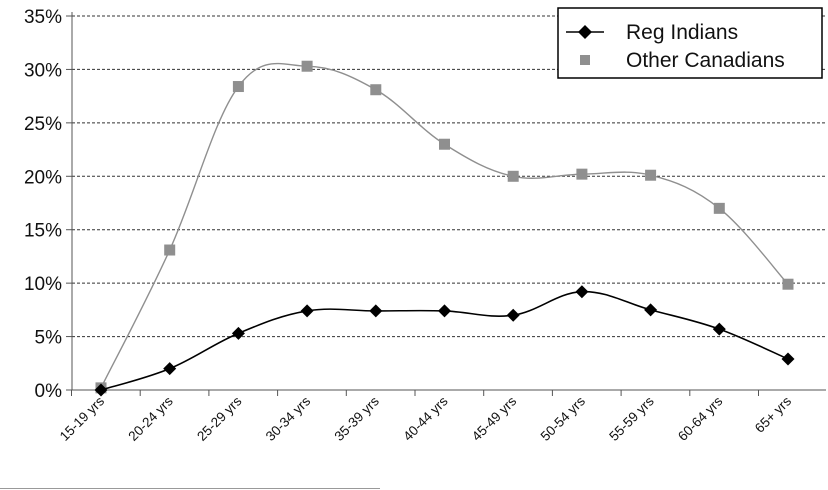 This screenshot has width=828, height=490. Describe the element at coordinates (288, 418) in the screenshot. I see `x-tick-label: 30-34 yrs` at that location.